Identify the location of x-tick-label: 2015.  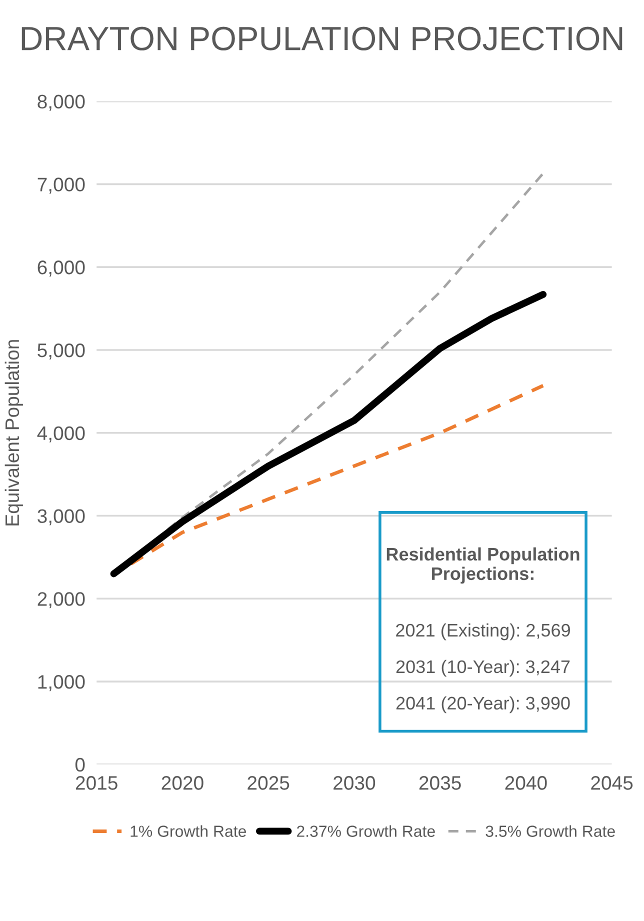
(97, 783).